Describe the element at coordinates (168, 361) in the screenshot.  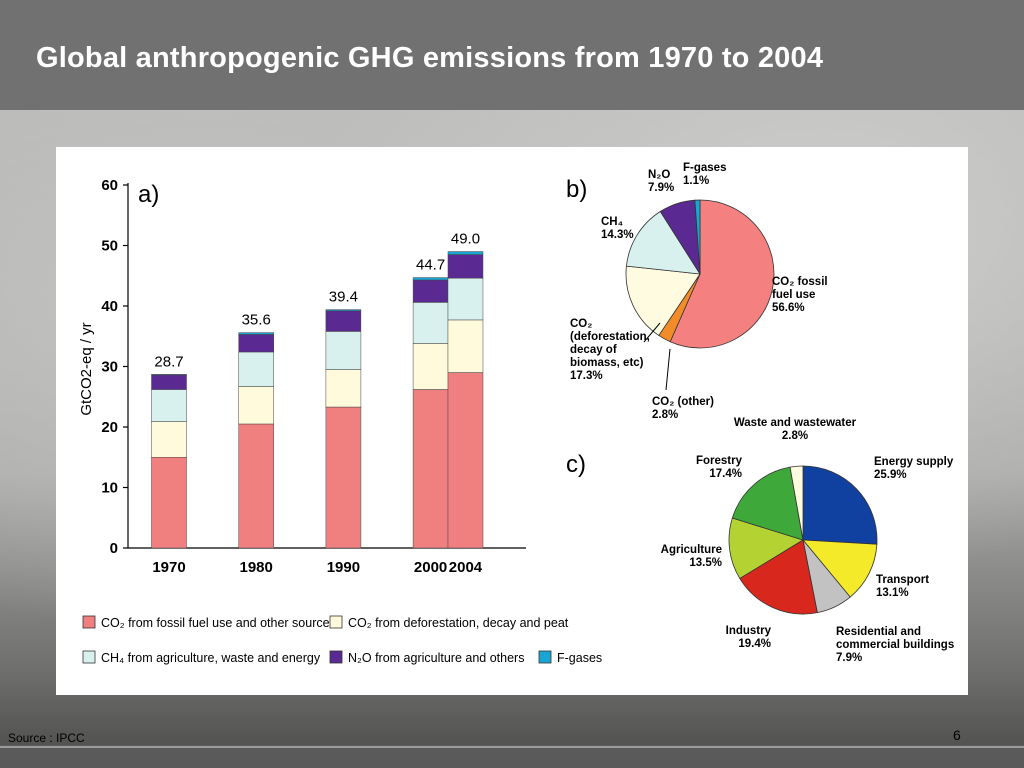
I see `bar-total-label: 28.7` at that location.